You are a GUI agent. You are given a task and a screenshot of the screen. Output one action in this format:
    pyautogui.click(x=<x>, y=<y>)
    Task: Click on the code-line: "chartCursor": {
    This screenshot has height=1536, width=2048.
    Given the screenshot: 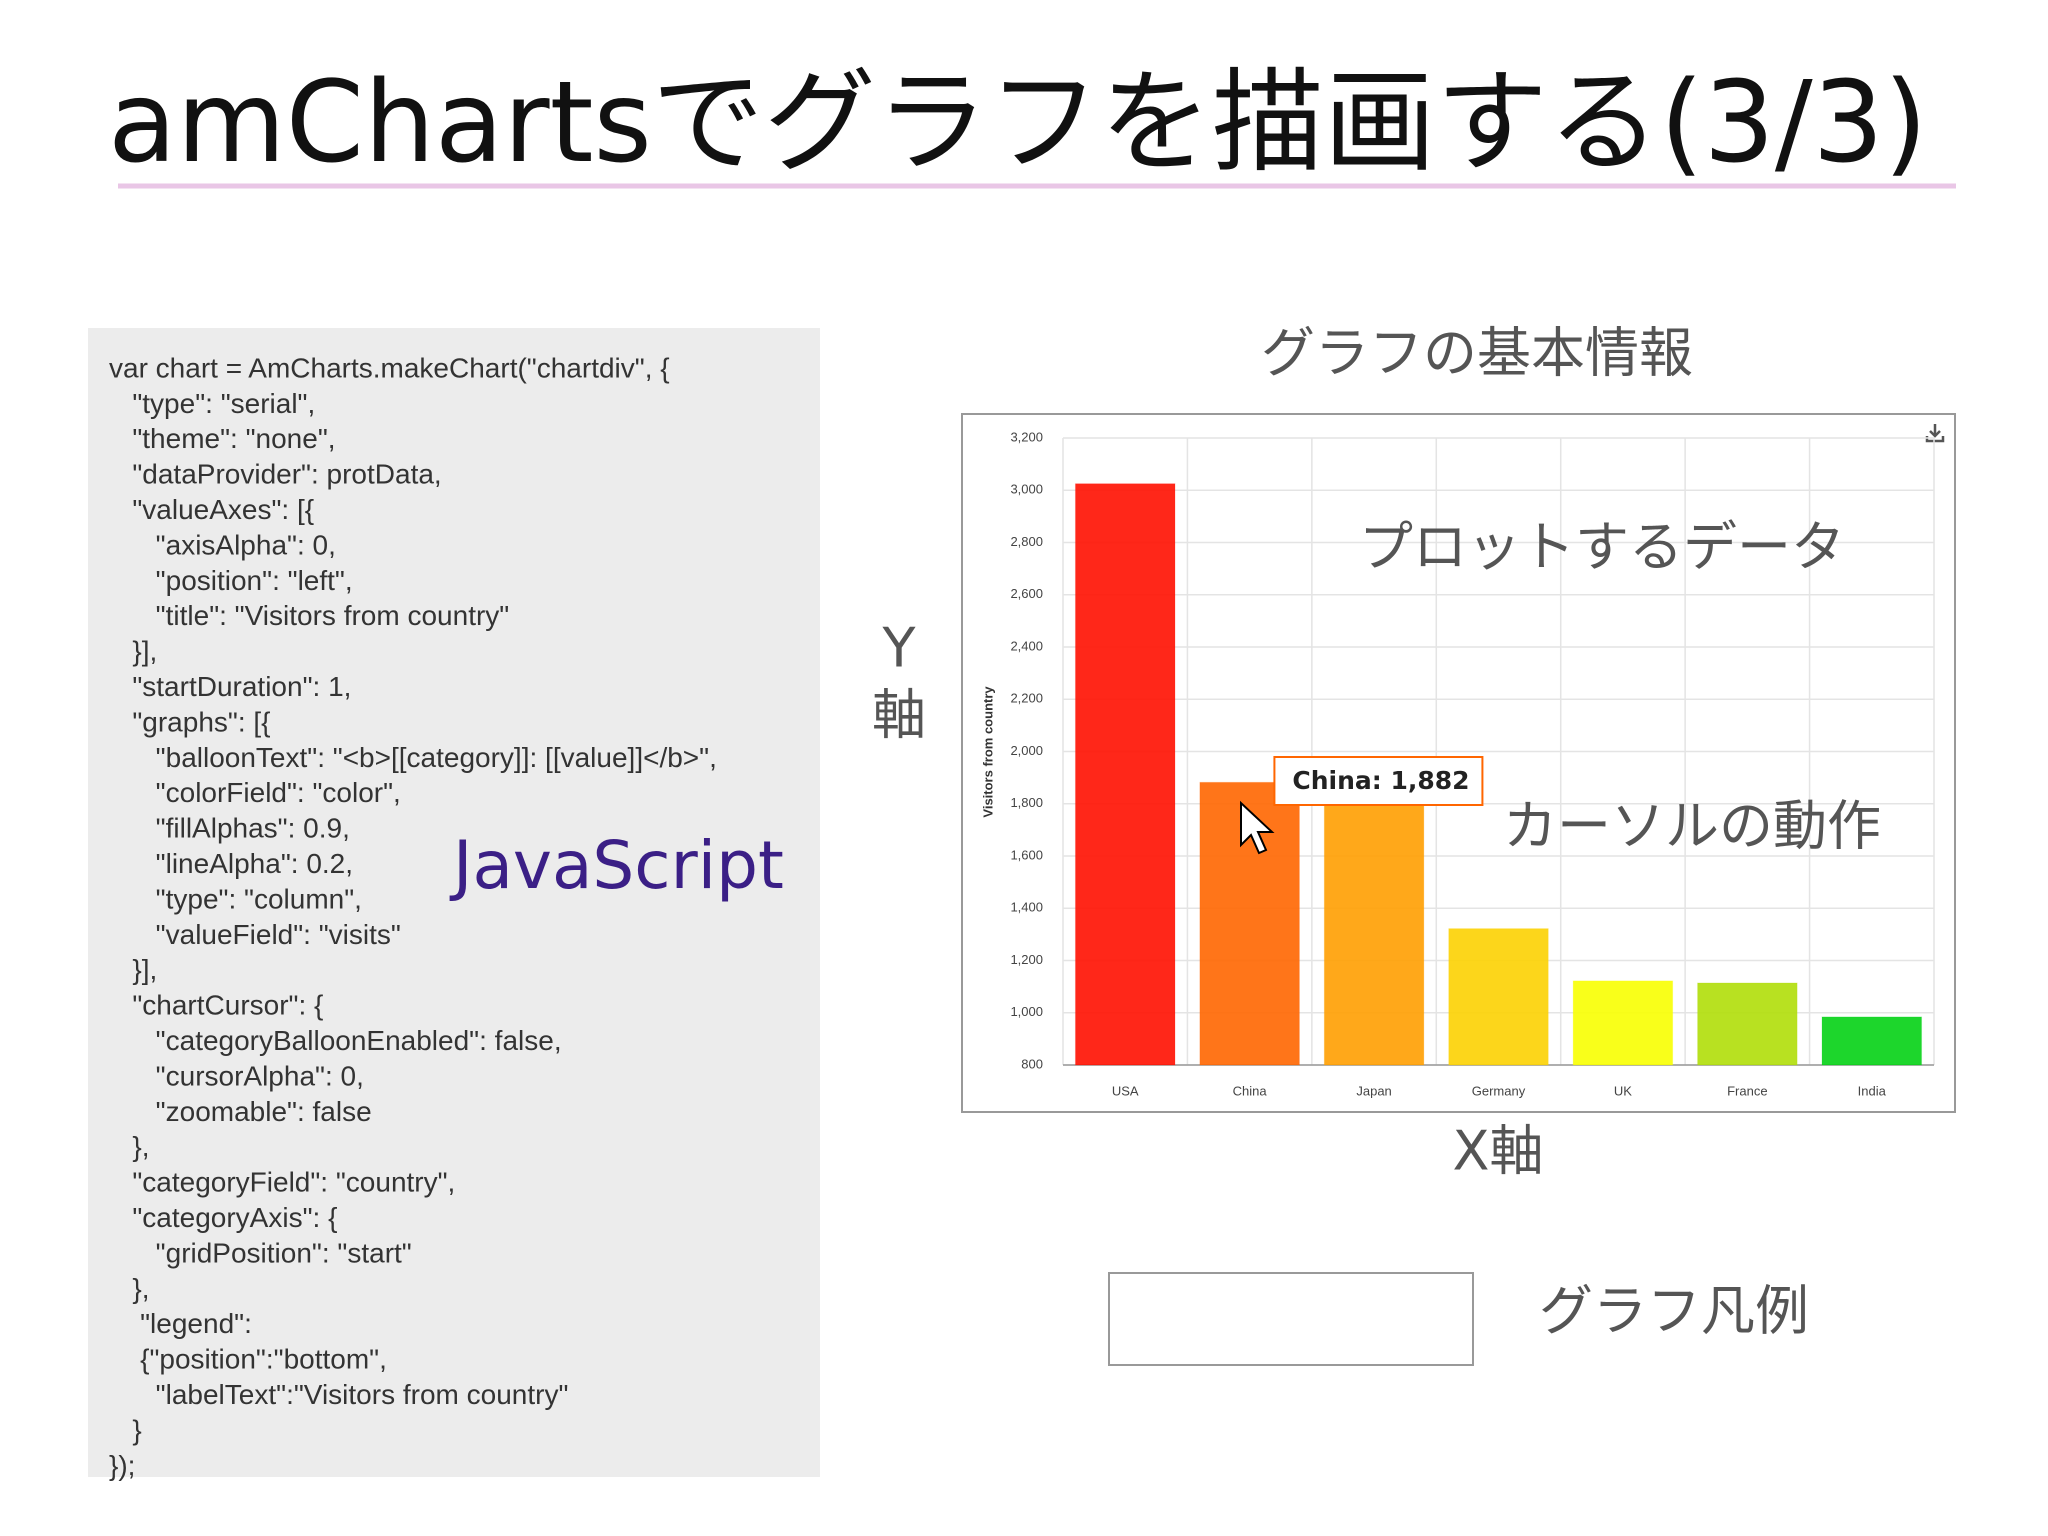 What is the action you would take?
    pyautogui.click(x=216, y=1005)
    